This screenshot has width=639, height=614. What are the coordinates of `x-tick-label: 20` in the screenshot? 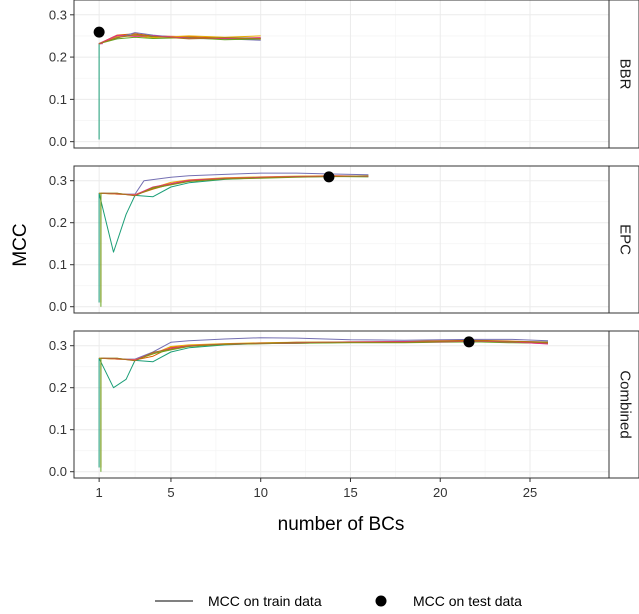 It's located at (440, 492).